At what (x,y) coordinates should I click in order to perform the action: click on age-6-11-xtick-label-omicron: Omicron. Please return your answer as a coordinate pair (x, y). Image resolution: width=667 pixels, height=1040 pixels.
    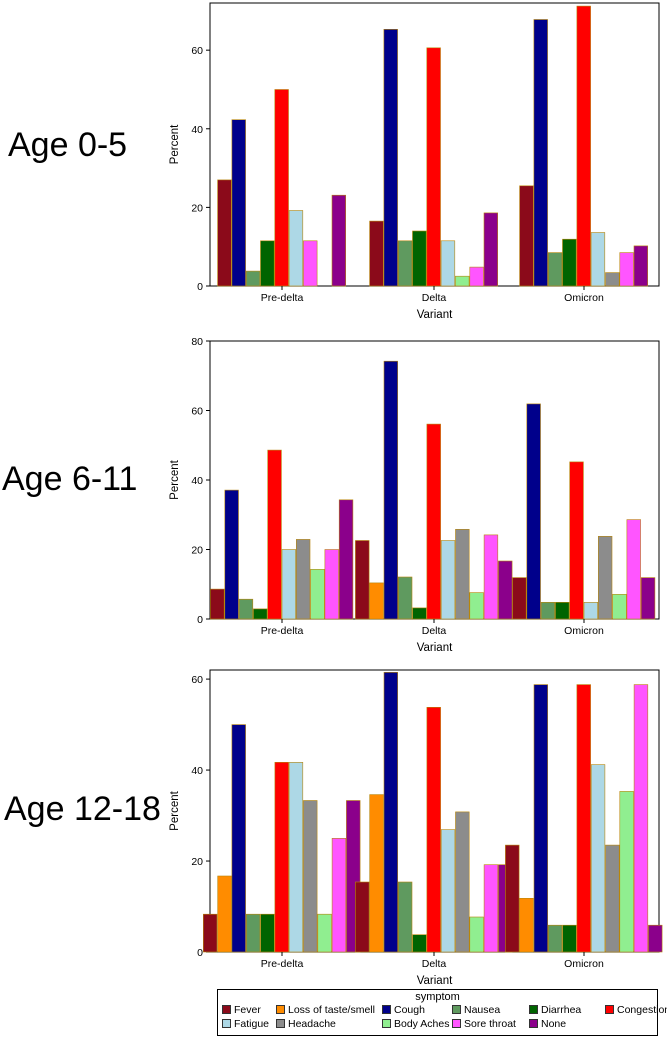
    Looking at the image, I should click on (584, 631).